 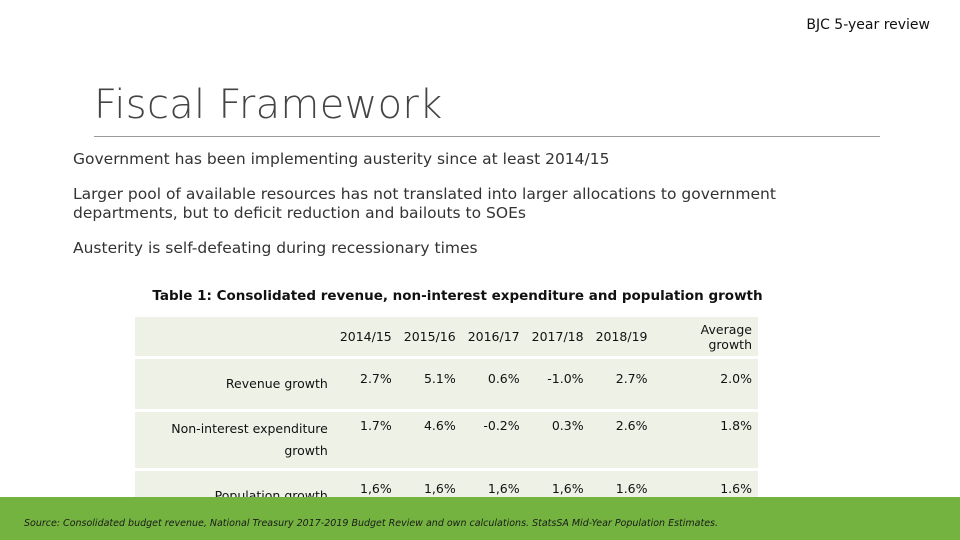 I want to click on table-cell: 4.6%, so click(x=429, y=440).